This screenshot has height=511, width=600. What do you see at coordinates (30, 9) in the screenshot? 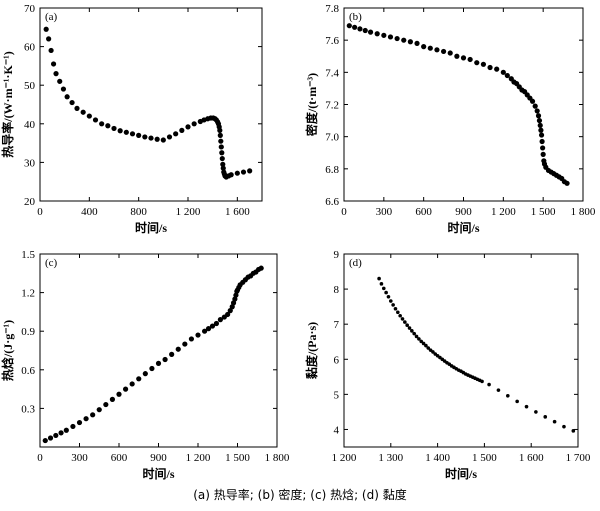
I see `y-tick-label: 70` at bounding box center [30, 9].